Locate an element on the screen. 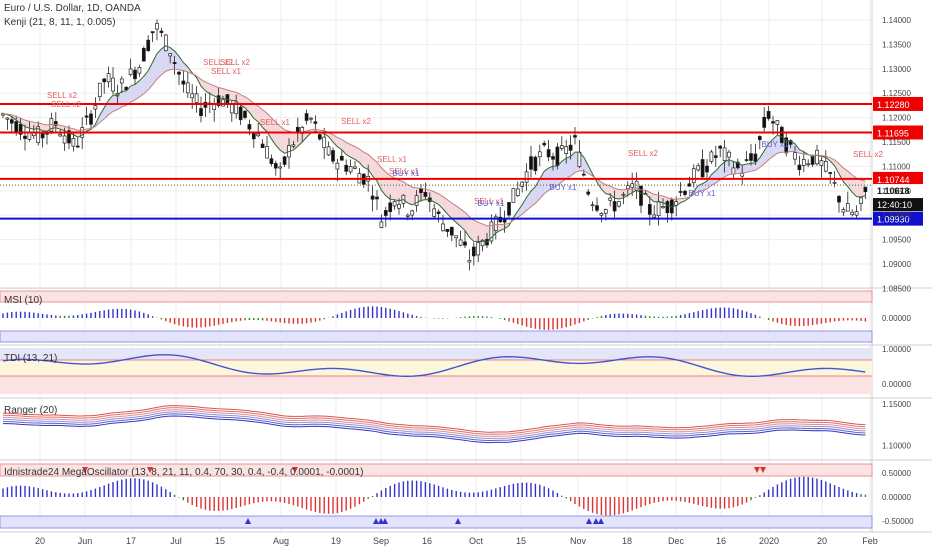 The width and height of the screenshot is (932, 550). level-label: 1.10744 is located at coordinates (893, 180).